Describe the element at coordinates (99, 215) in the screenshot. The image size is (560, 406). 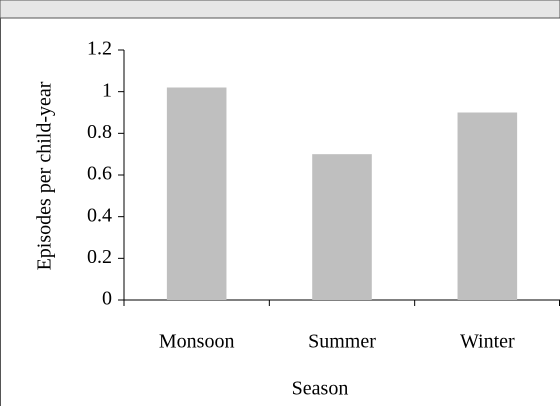
I see `y-tick-label: 0.4` at that location.